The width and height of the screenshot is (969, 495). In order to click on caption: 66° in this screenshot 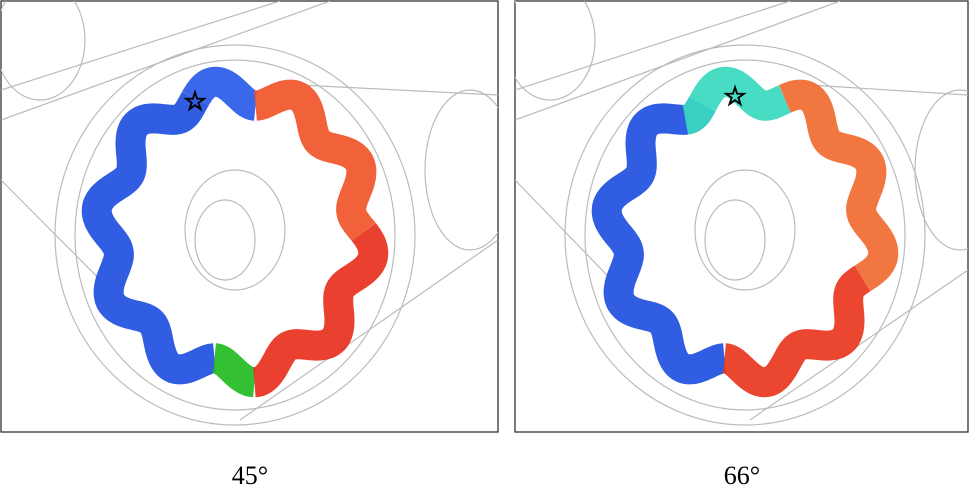, I will do `click(742, 475)`.